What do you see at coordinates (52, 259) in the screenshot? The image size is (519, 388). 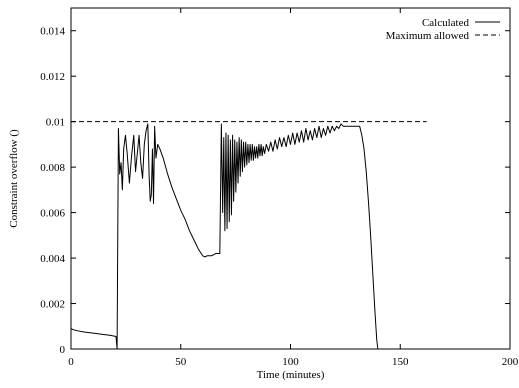 I see `y-tick-label: 0.004` at bounding box center [52, 259].